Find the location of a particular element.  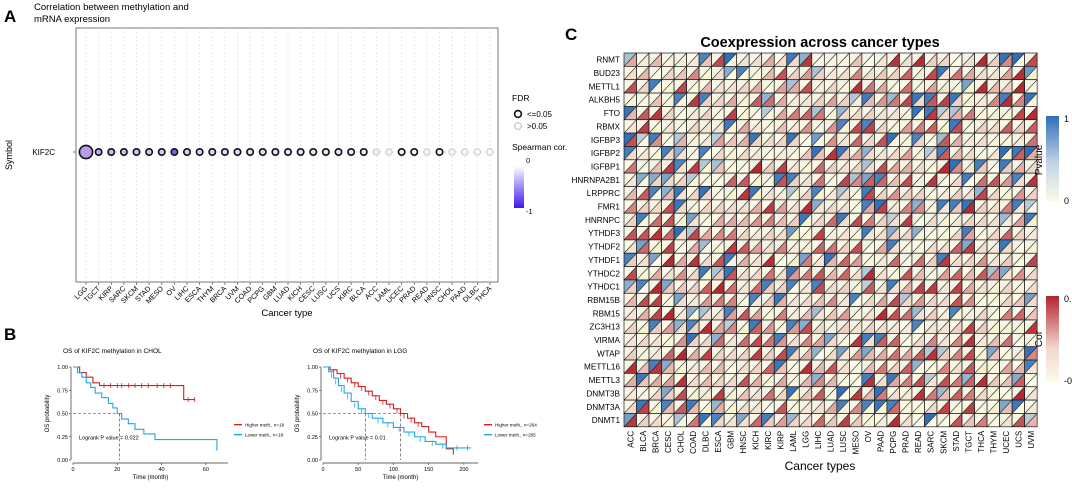

km-xlabel: Time (month) is located at coordinates (150, 478).